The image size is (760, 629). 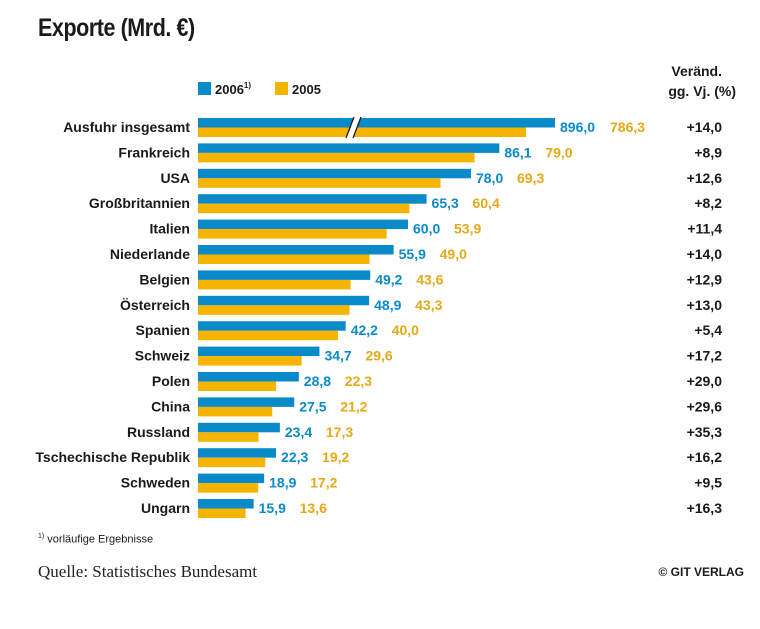 I want to click on value-label-2005: 69,3, so click(x=530, y=178).